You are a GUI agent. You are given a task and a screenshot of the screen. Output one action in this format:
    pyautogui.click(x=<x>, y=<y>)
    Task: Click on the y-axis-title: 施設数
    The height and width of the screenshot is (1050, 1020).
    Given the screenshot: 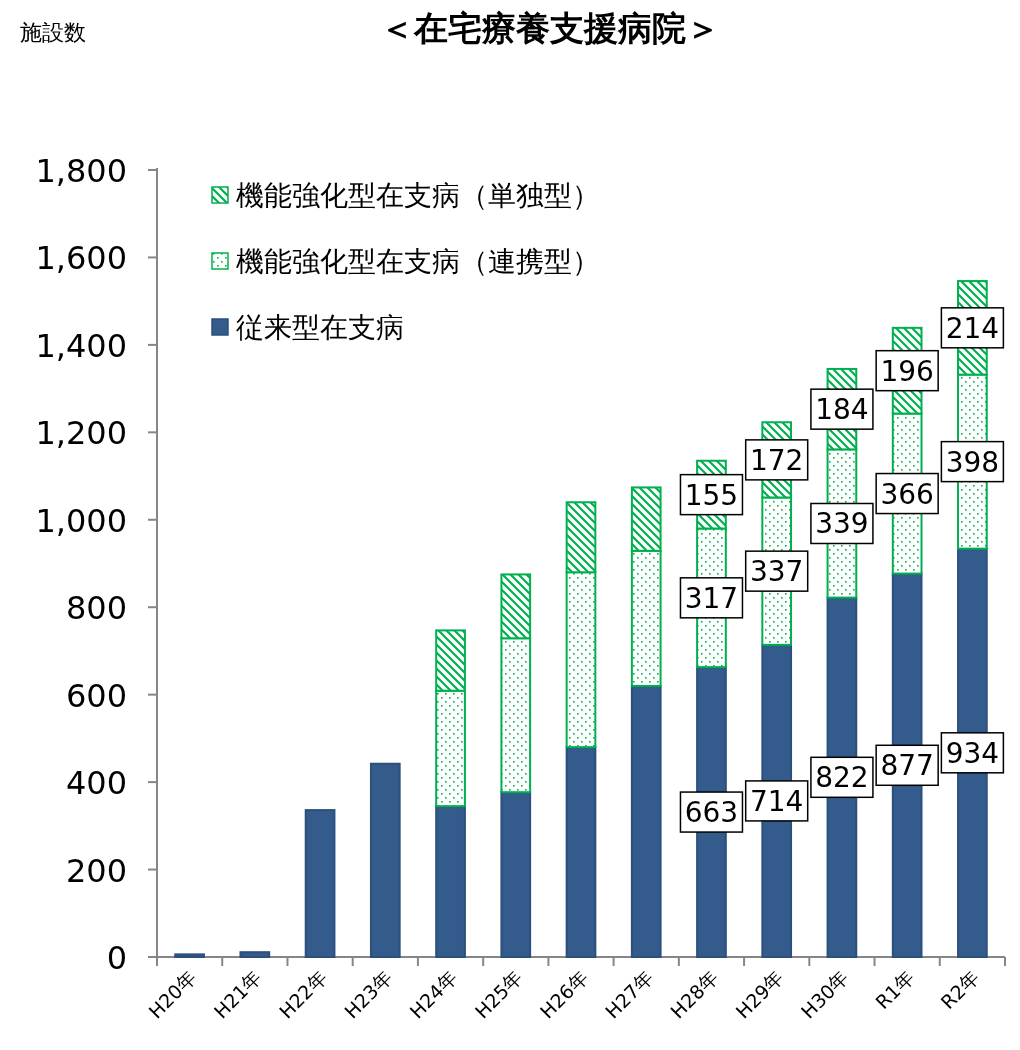 What is the action you would take?
    pyautogui.click(x=53, y=32)
    